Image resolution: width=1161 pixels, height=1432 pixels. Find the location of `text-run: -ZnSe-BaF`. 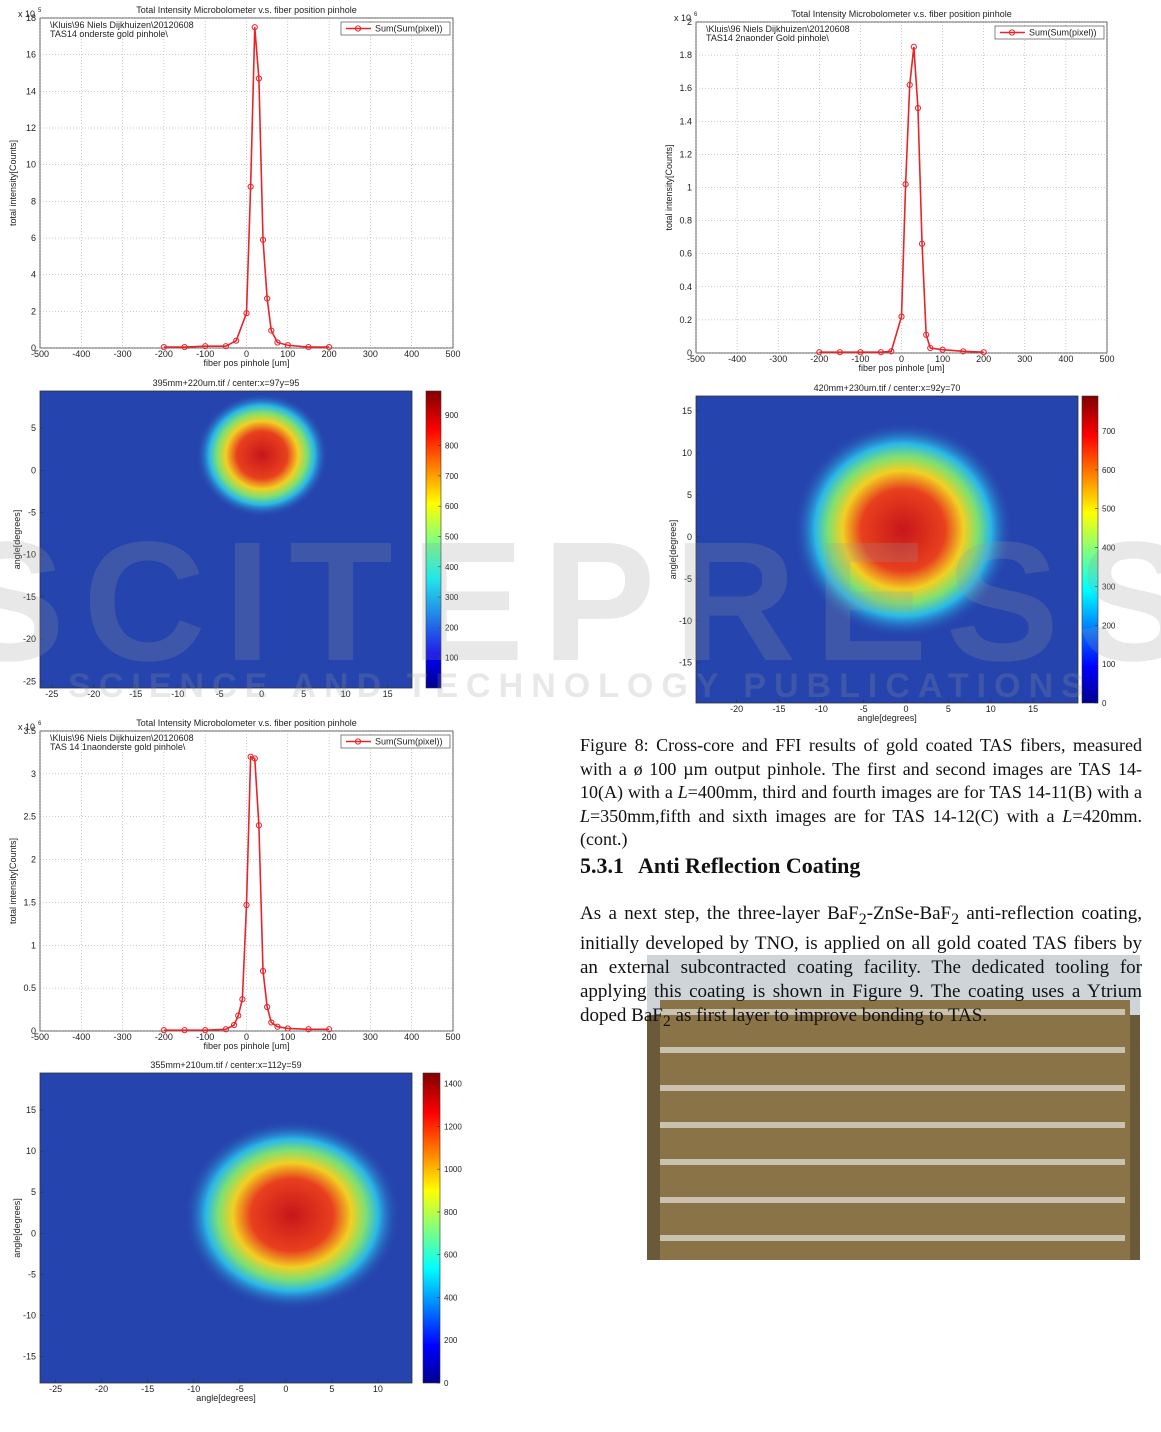

text-run: -ZnSe-BaF is located at coordinates (909, 913).